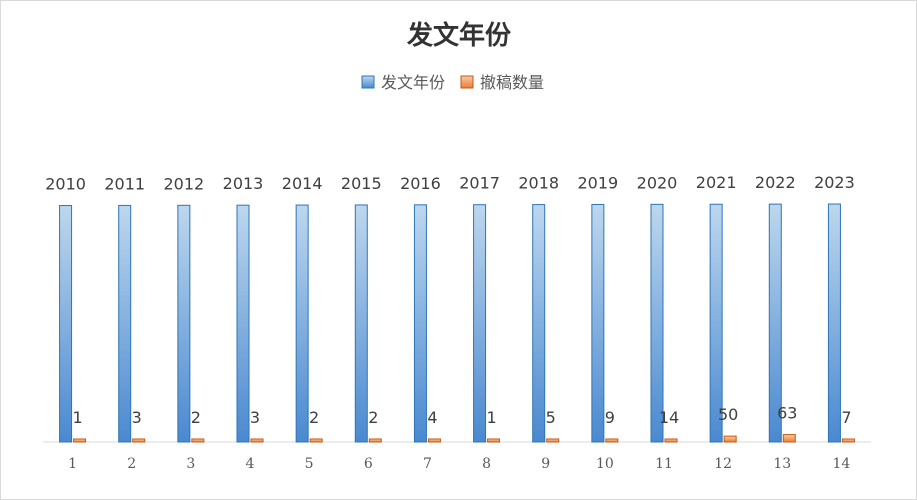  I want to click on x-tick-label-4: 4, so click(250, 464).